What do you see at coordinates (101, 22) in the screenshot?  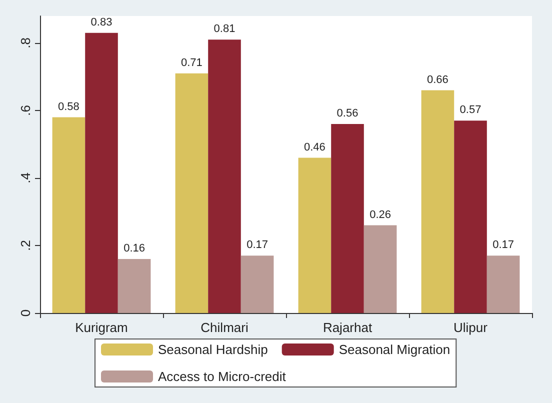 I see `data-label: 0.83` at bounding box center [101, 22].